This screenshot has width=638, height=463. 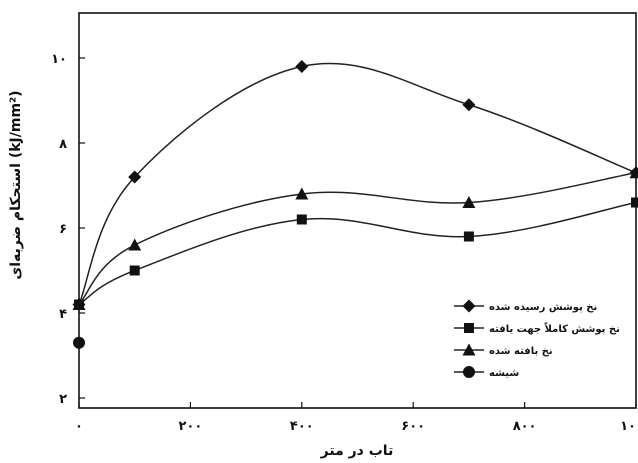 I want to click on legend-label: شیشه, so click(x=504, y=373).